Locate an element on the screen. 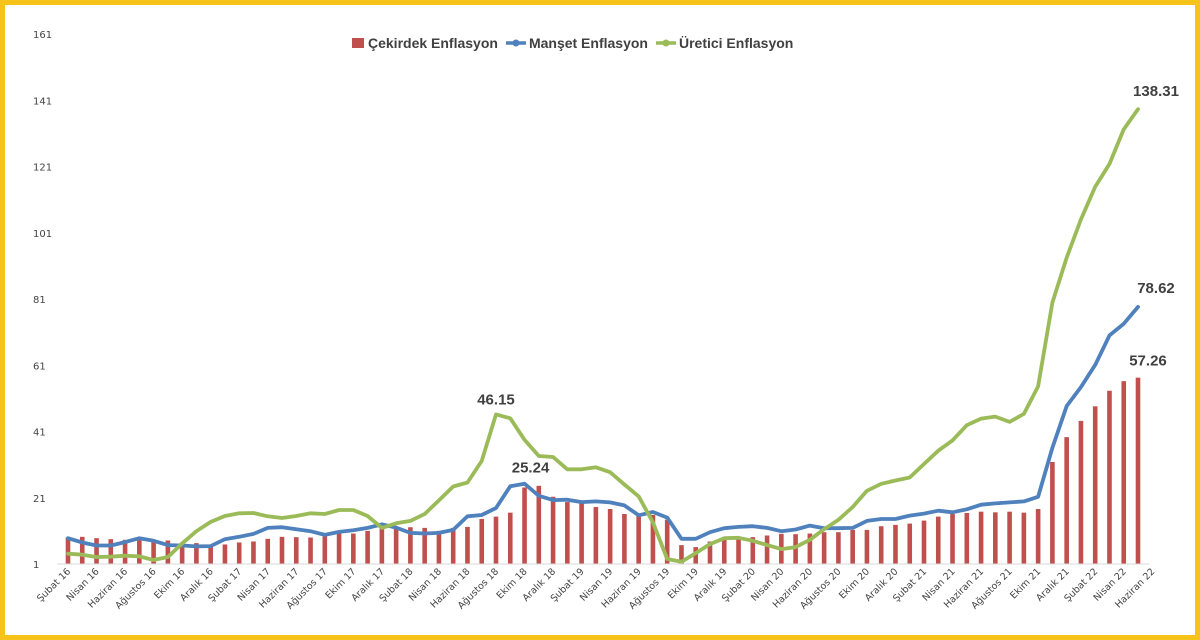 This screenshot has width=1200, height=640. legend-item: Üretici Enflasyon is located at coordinates (724, 43).